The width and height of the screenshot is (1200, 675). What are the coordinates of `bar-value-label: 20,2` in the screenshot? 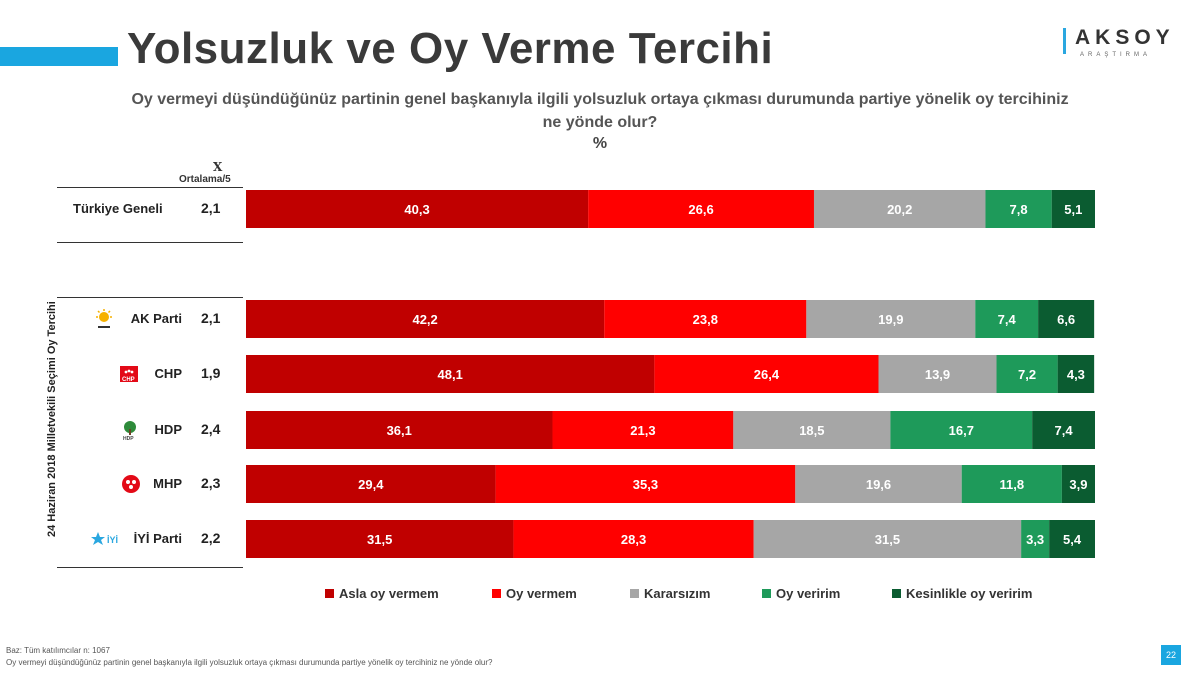 It's located at (899, 209).